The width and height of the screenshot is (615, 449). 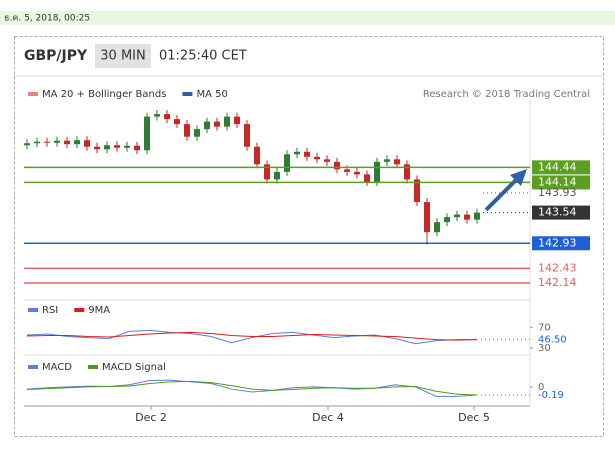 What do you see at coordinates (518, 177) in the screenshot?
I see `arrow-head` at bounding box center [518, 177].